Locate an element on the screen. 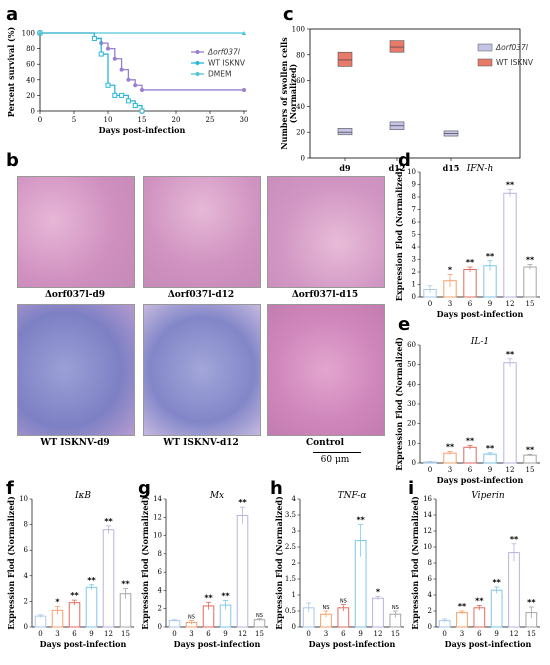  y-tick-label: 1 is located at coordinates (414, 285).